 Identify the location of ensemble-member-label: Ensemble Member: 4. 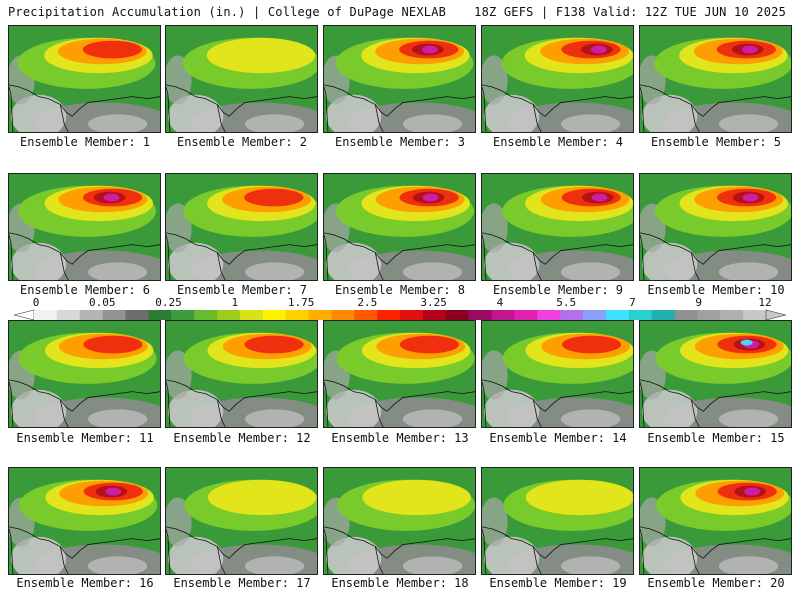
(558, 142).